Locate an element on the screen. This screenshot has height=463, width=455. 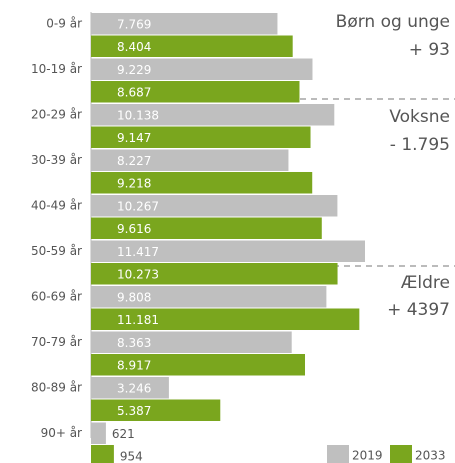
y-tick-label: 80-89 år is located at coordinates (56, 387).